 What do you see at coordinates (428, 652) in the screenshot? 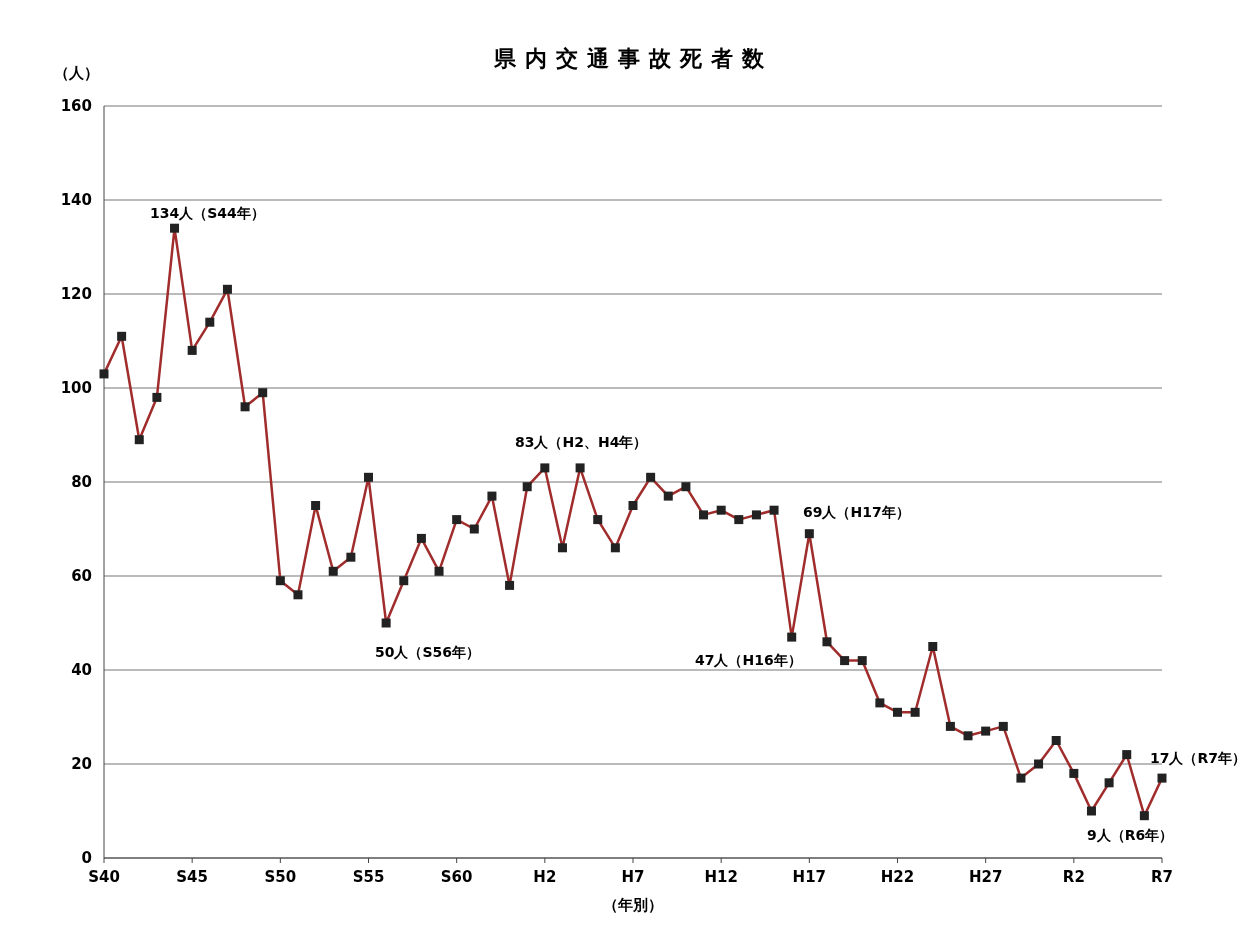
I see `annotation: 50人（S56年）` at bounding box center [428, 652].